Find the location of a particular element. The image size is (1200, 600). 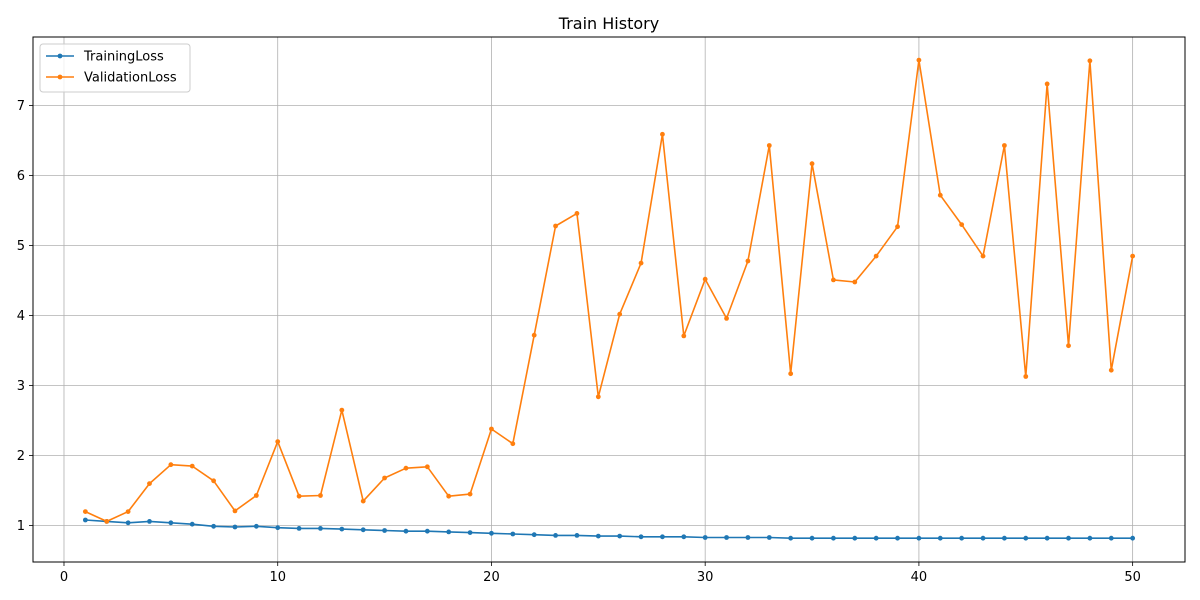

y-tick-label: 2 is located at coordinates (21, 456).